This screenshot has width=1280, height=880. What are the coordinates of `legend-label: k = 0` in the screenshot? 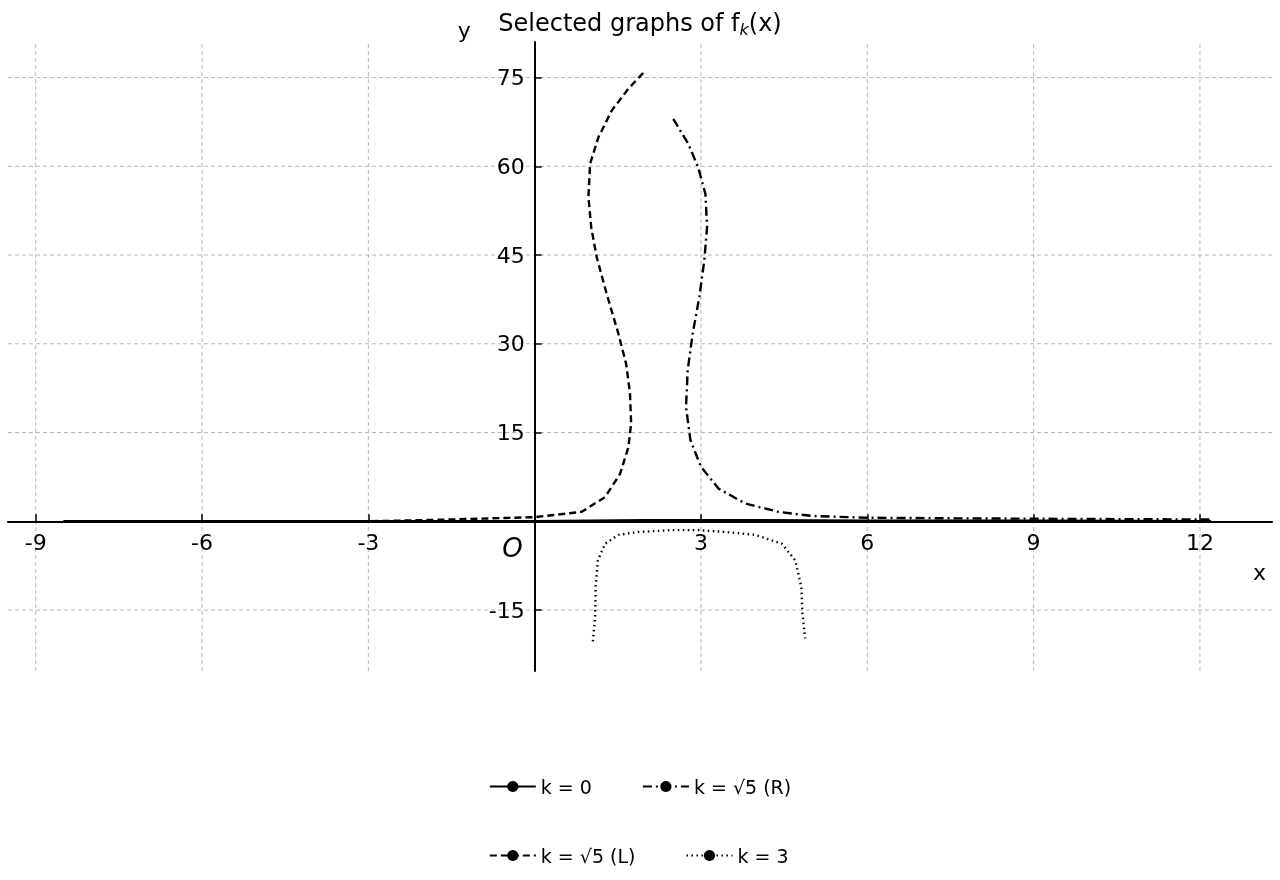 It's located at (566, 786).